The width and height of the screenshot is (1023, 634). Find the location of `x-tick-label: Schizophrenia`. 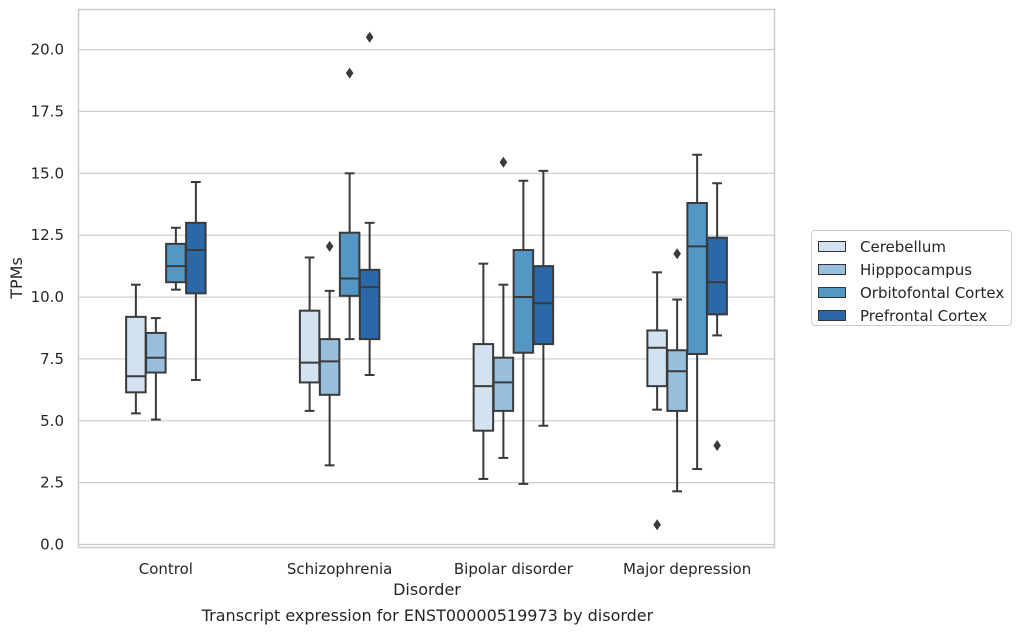

x-tick-label: Schizophrenia is located at coordinates (339, 569).